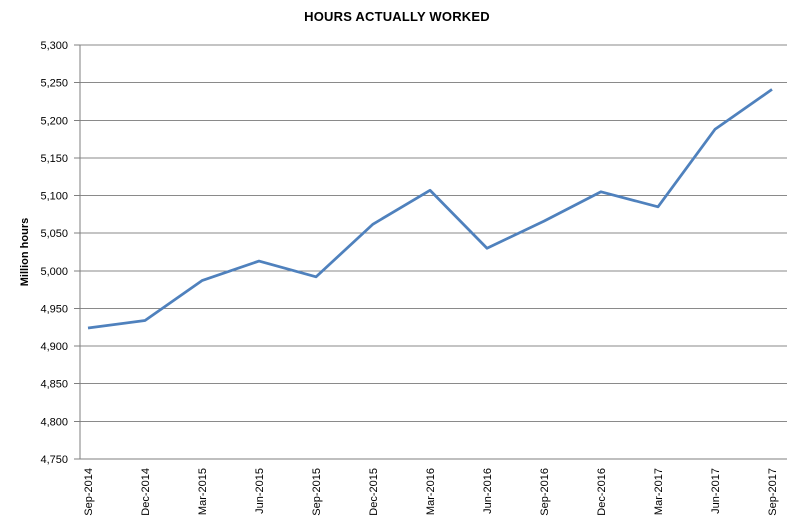  Describe the element at coordinates (54, 347) in the screenshot. I see `y-axis-tick-label: 4,900` at that location.